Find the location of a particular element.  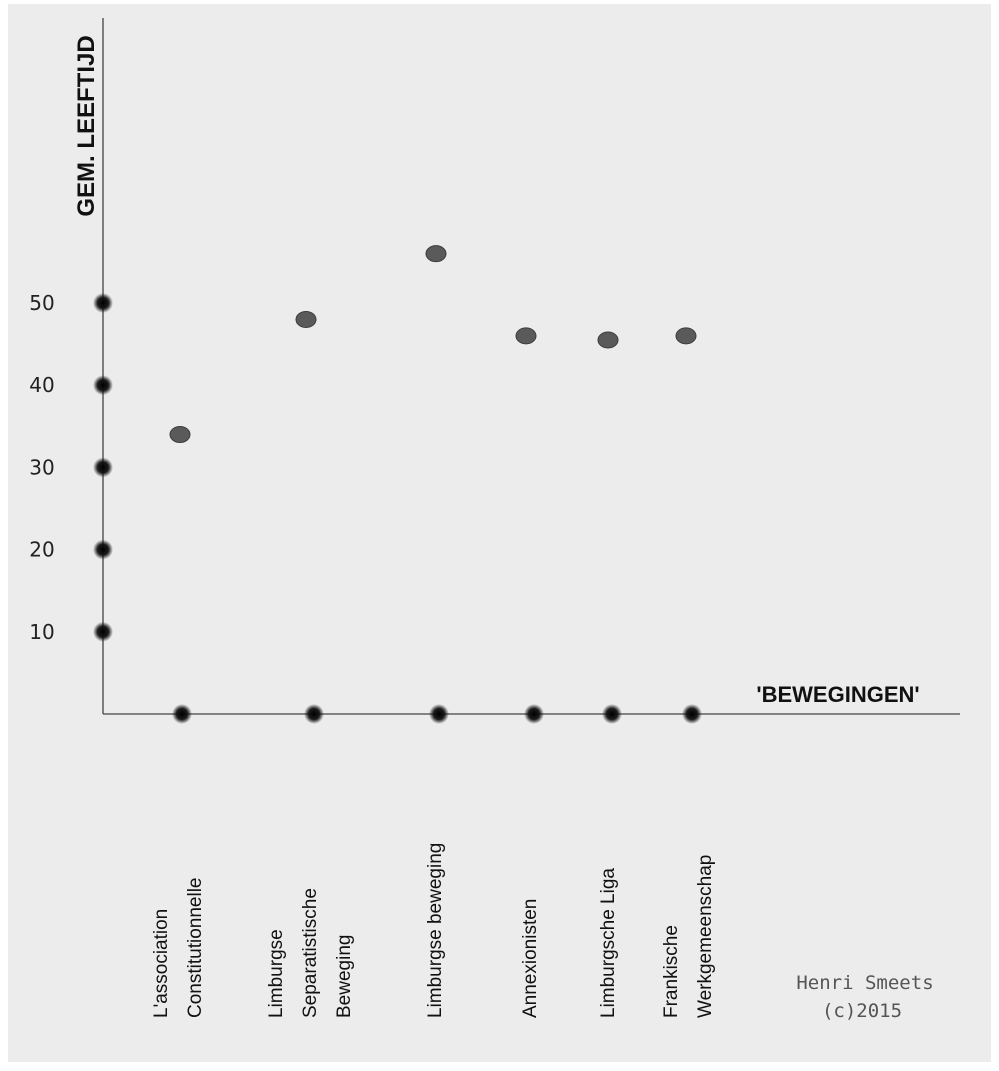

category-label-5-line-1: Limburgsche Liga is located at coordinates (608, 943).